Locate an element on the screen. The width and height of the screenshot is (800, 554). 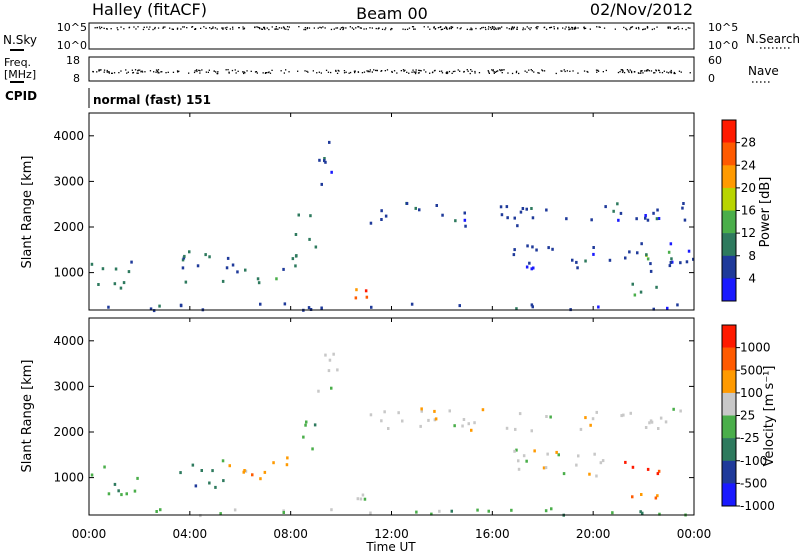
time-axis-label: Time UT is located at coordinates (390, 547).